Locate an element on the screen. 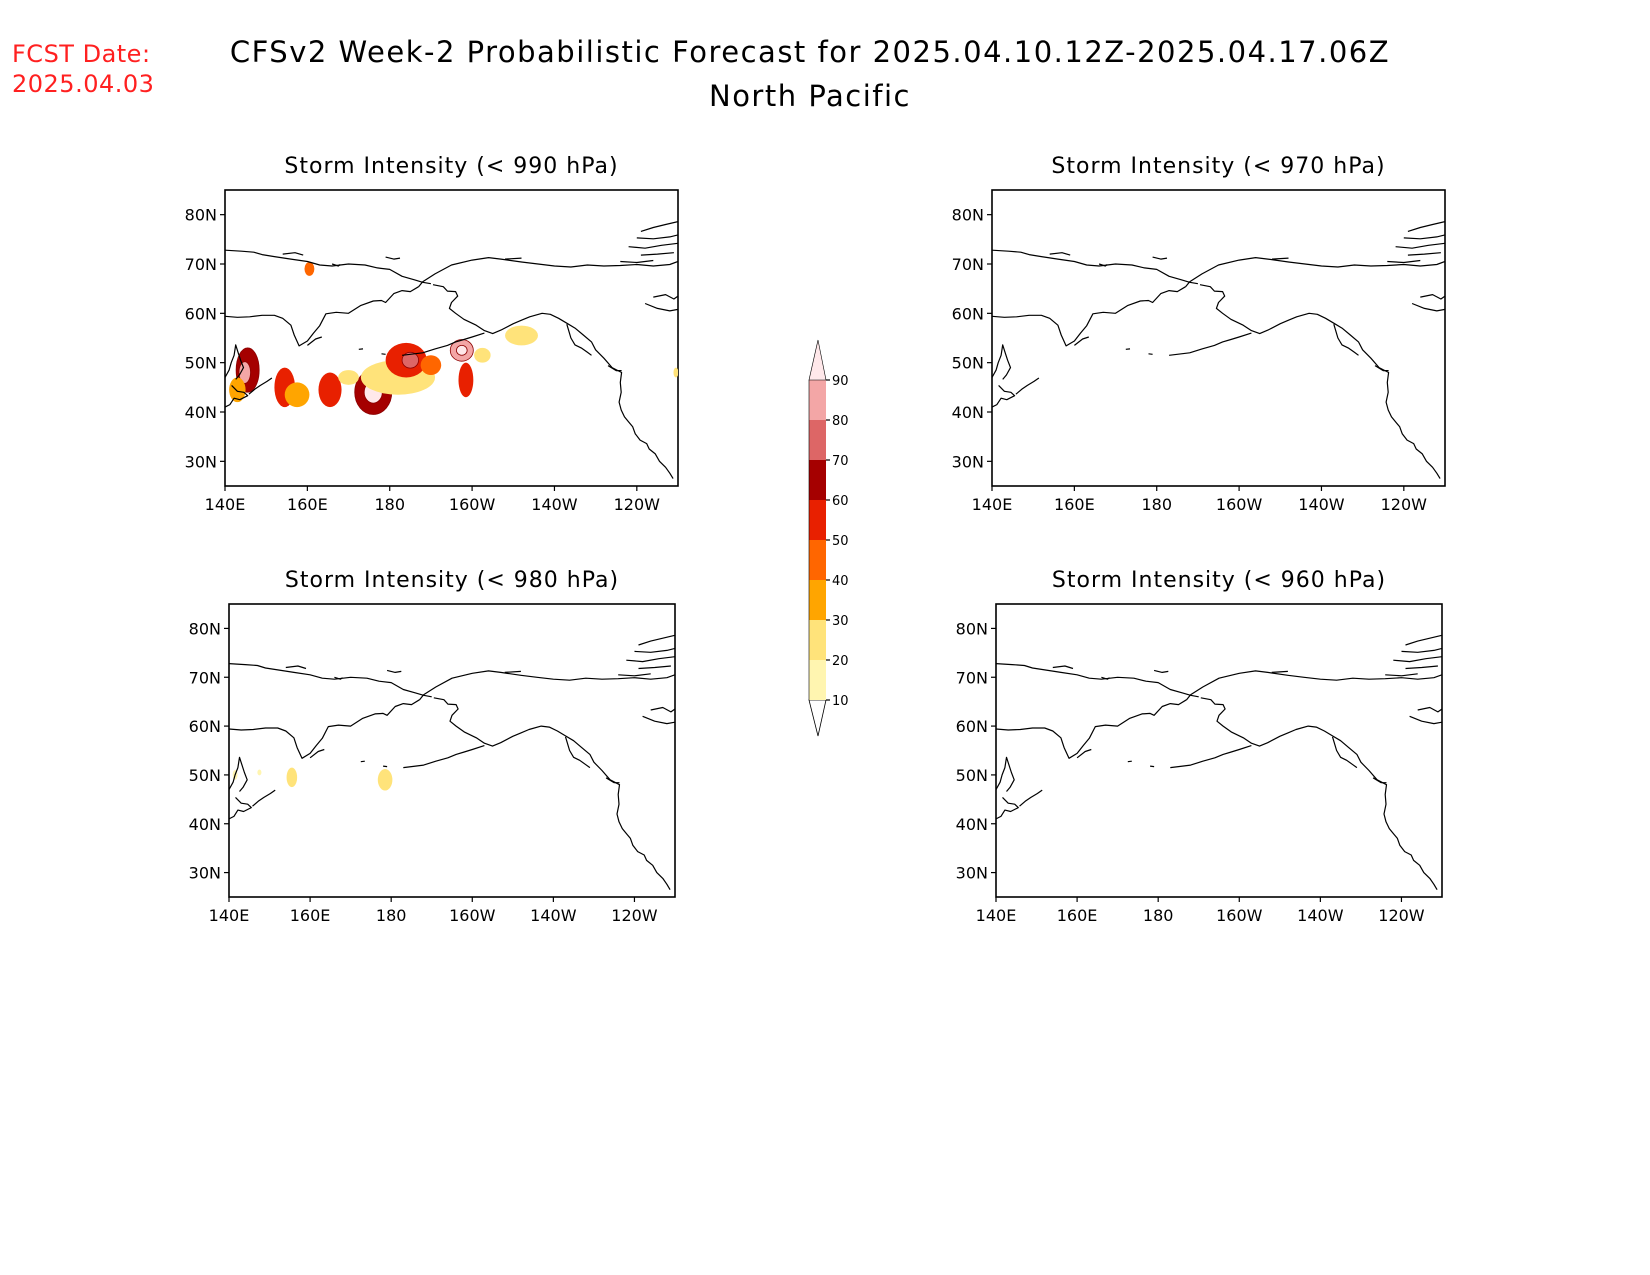  y-tick-label: 60N is located at coordinates (972, 726).